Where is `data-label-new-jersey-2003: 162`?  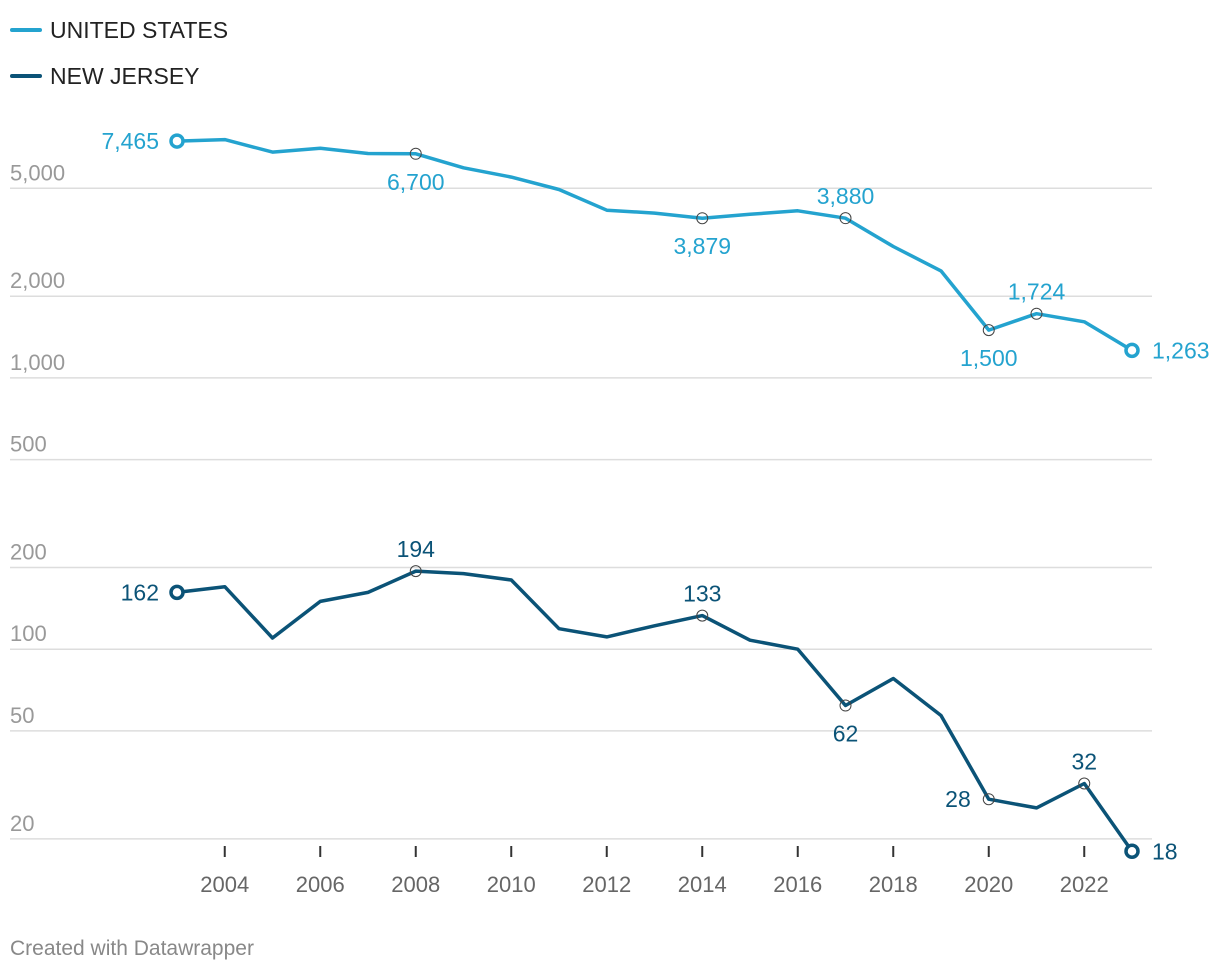 data-label-new-jersey-2003: 162 is located at coordinates (140, 592).